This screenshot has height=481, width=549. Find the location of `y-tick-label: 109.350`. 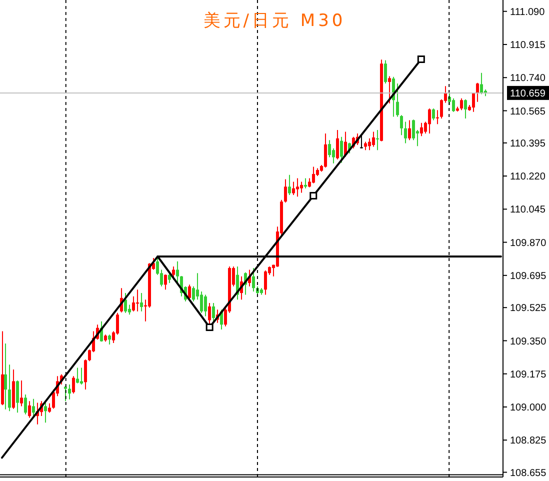

y-tick-label: 109.350 is located at coordinates (528, 342).